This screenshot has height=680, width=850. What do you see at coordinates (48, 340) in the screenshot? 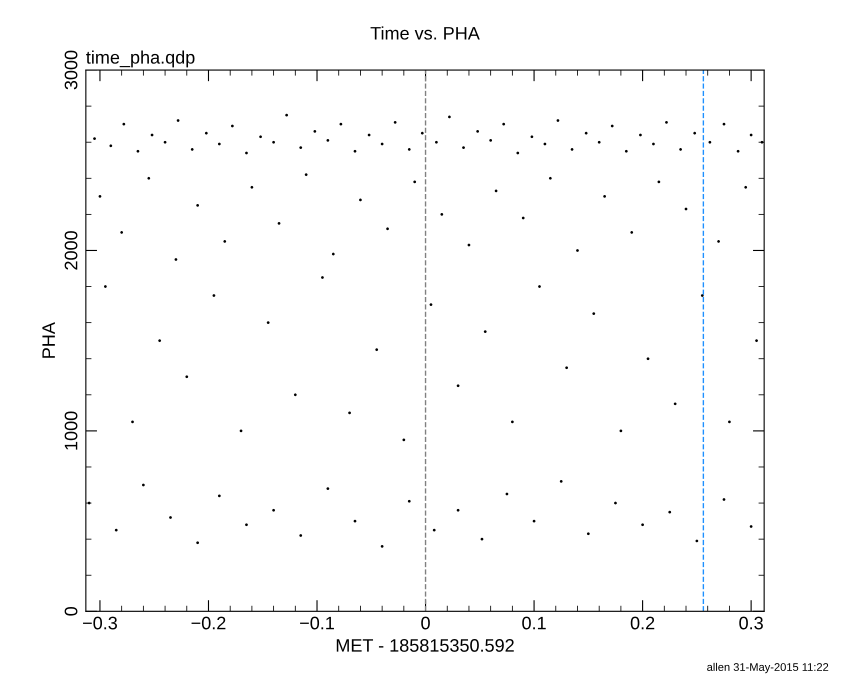
I see `y-axis-title: PHA` at bounding box center [48, 340].